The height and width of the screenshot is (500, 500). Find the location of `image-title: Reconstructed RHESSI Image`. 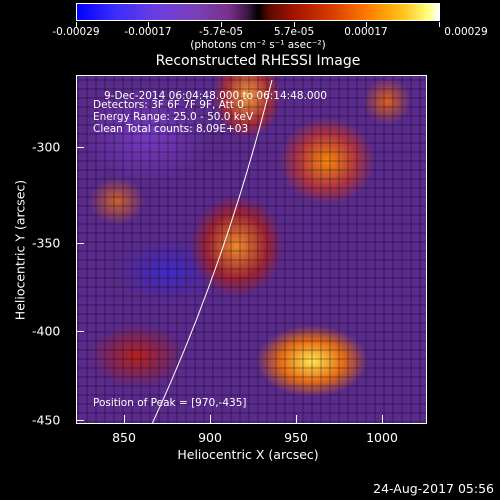

image-title: Reconstructed RHESSI Image is located at coordinates (258, 61).